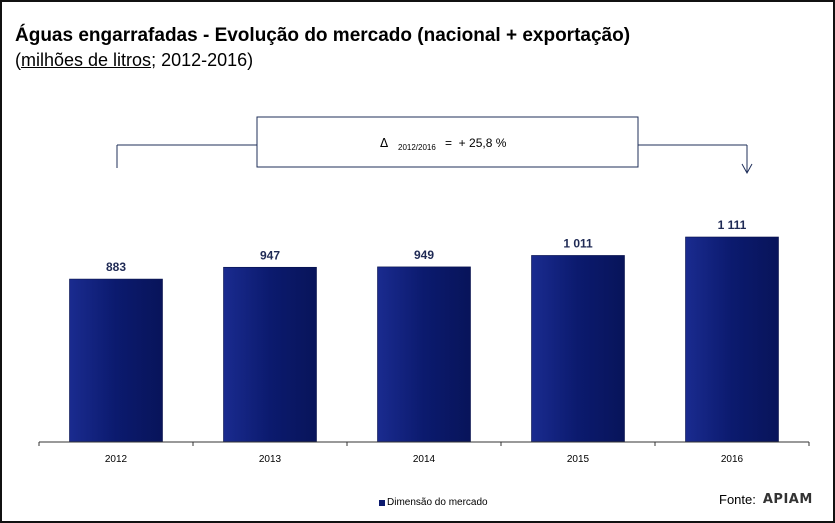  What do you see at coordinates (424, 354) in the screenshot?
I see `bar-2014` at bounding box center [424, 354].